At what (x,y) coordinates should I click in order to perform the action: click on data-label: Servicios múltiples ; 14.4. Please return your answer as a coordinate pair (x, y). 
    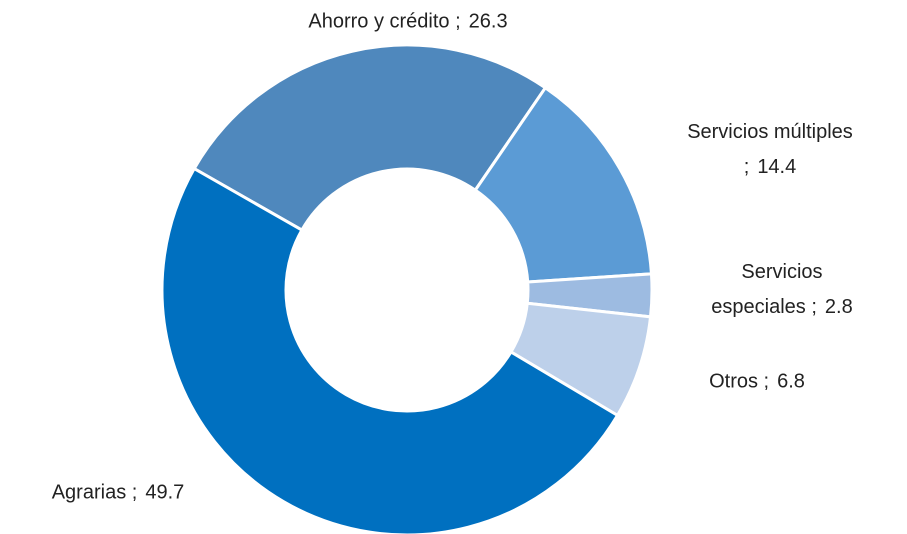
    Looking at the image, I should click on (770, 150).